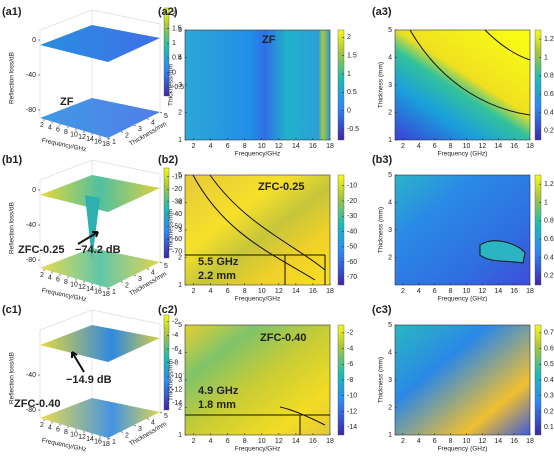 The height and width of the screenshot is (458, 554). I want to click on surface-dip, so click(92, 227).